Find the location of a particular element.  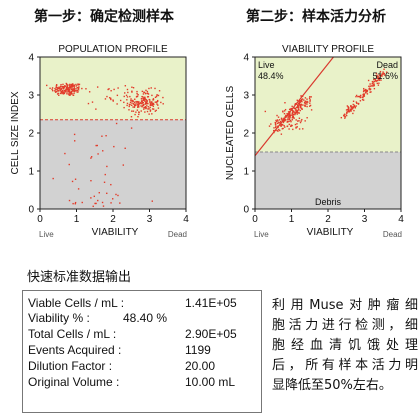

result-value: 1.41E+05 is located at coordinates (211, 303).